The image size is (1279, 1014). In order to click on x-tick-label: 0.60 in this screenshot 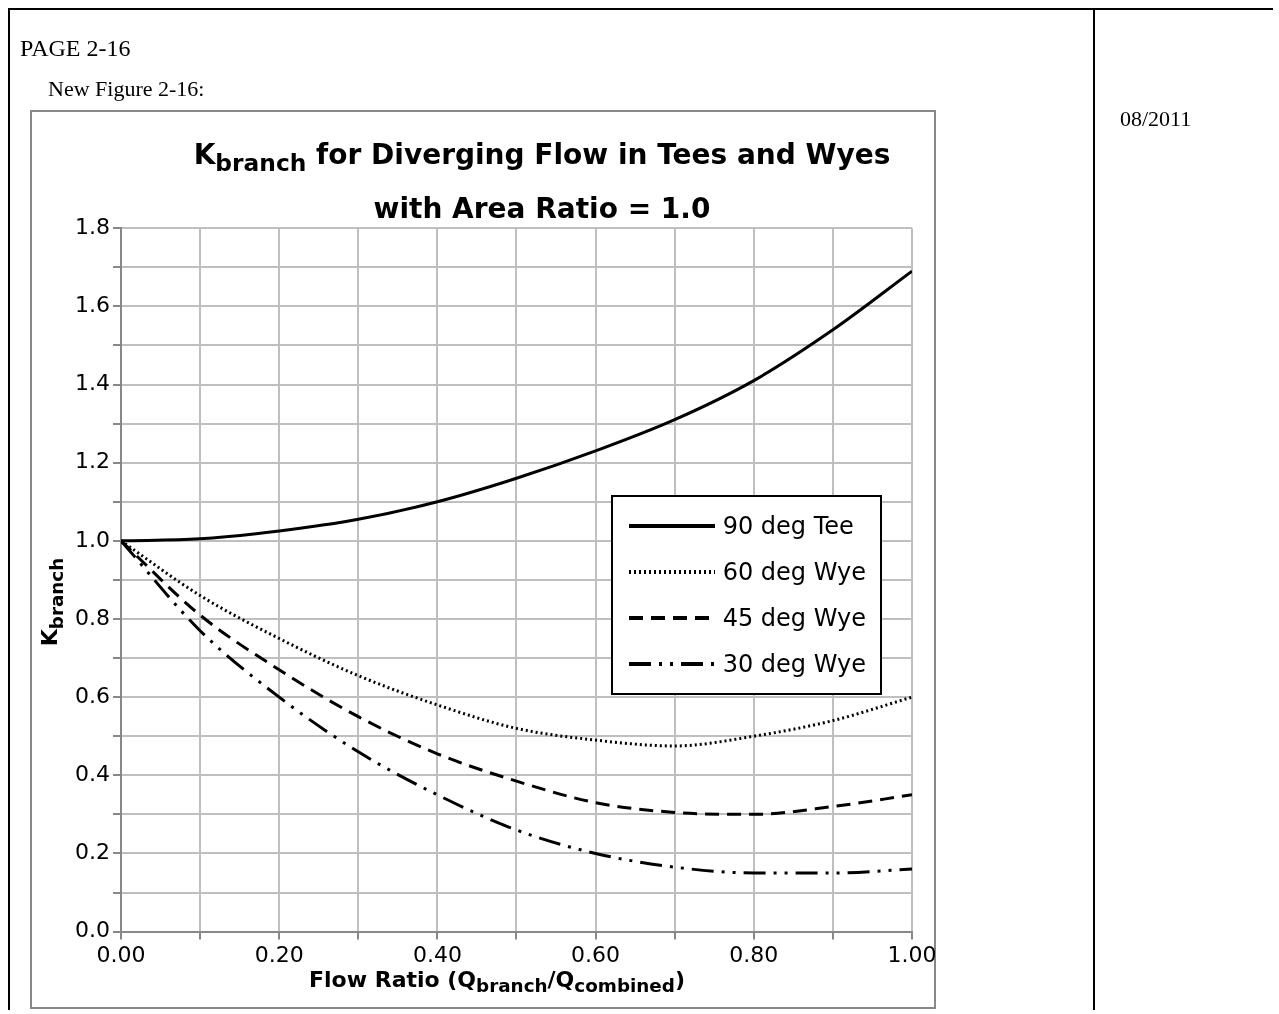, I will do `click(596, 954)`.